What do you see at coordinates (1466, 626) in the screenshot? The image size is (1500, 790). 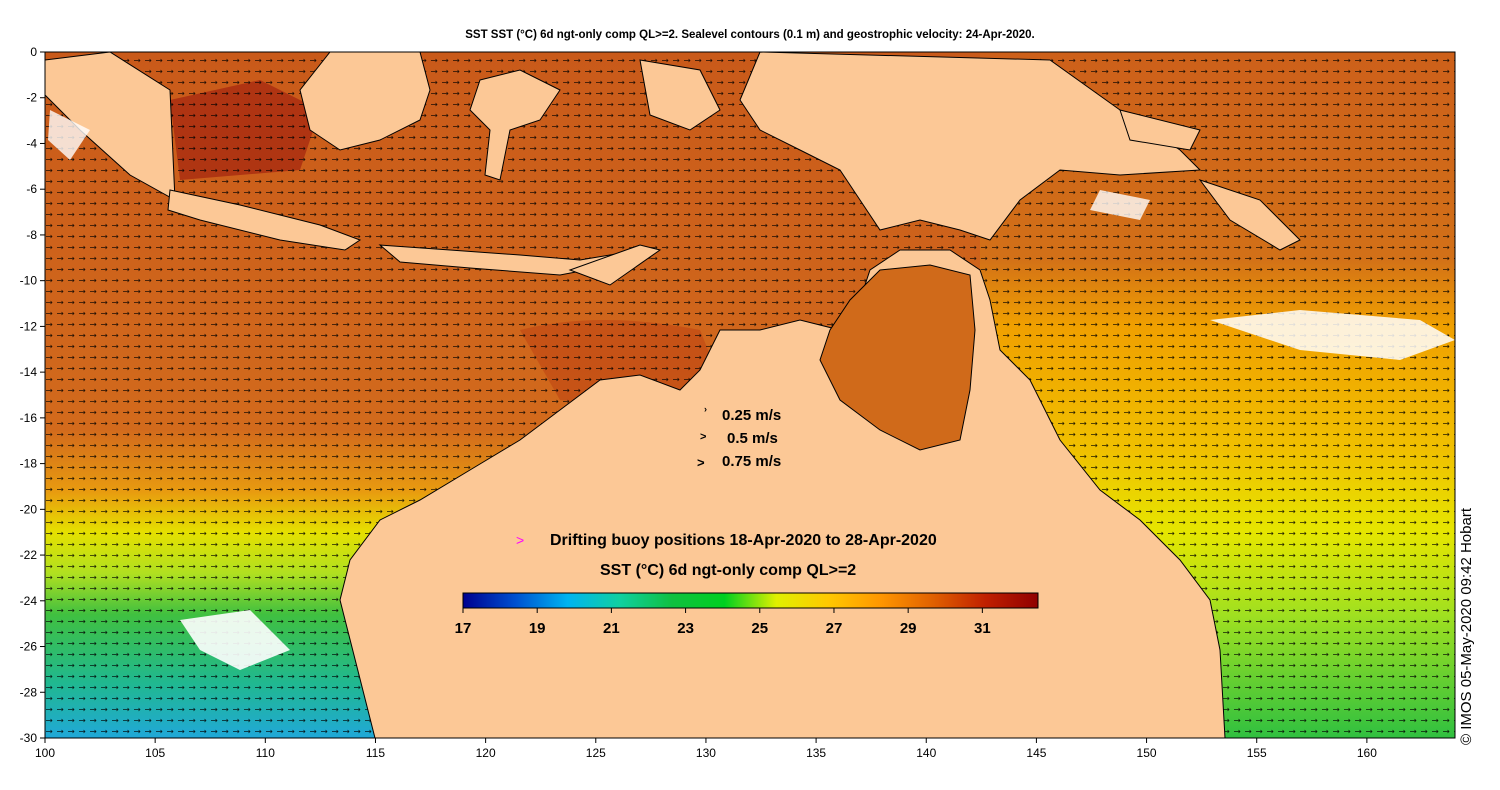 I see `credit-text: © IMOS 05-May-2020 09:42 Hobart` at bounding box center [1466, 626].